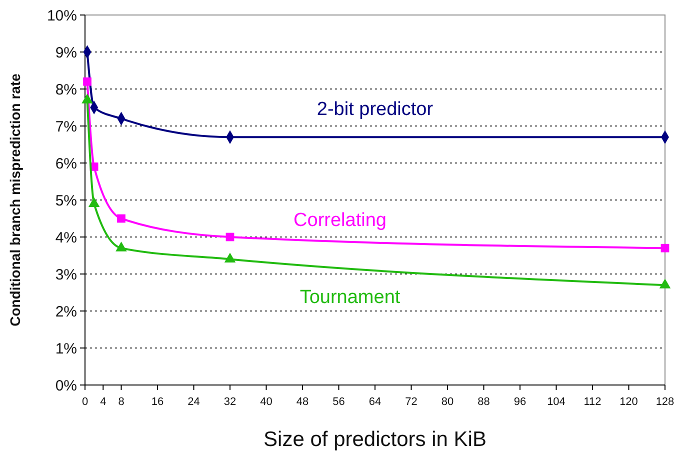 This screenshot has width=678, height=453. What do you see at coordinates (411, 402) in the screenshot?
I see `x-tick-label: 72` at bounding box center [411, 402].